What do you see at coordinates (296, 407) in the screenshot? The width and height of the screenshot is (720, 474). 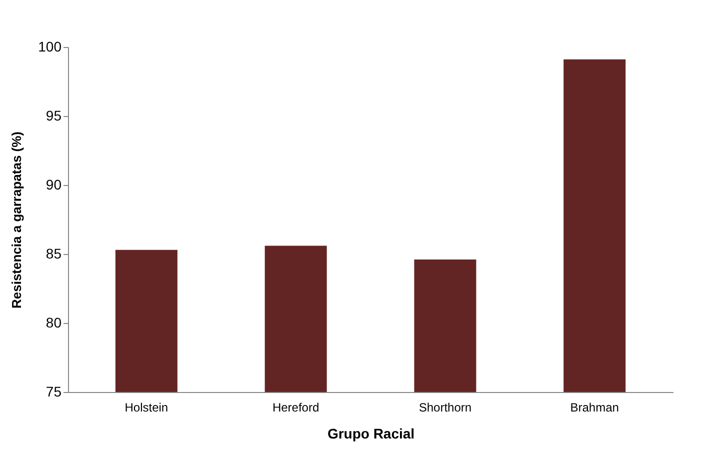 I see `x-tick-label: Hereford` at bounding box center [296, 407].